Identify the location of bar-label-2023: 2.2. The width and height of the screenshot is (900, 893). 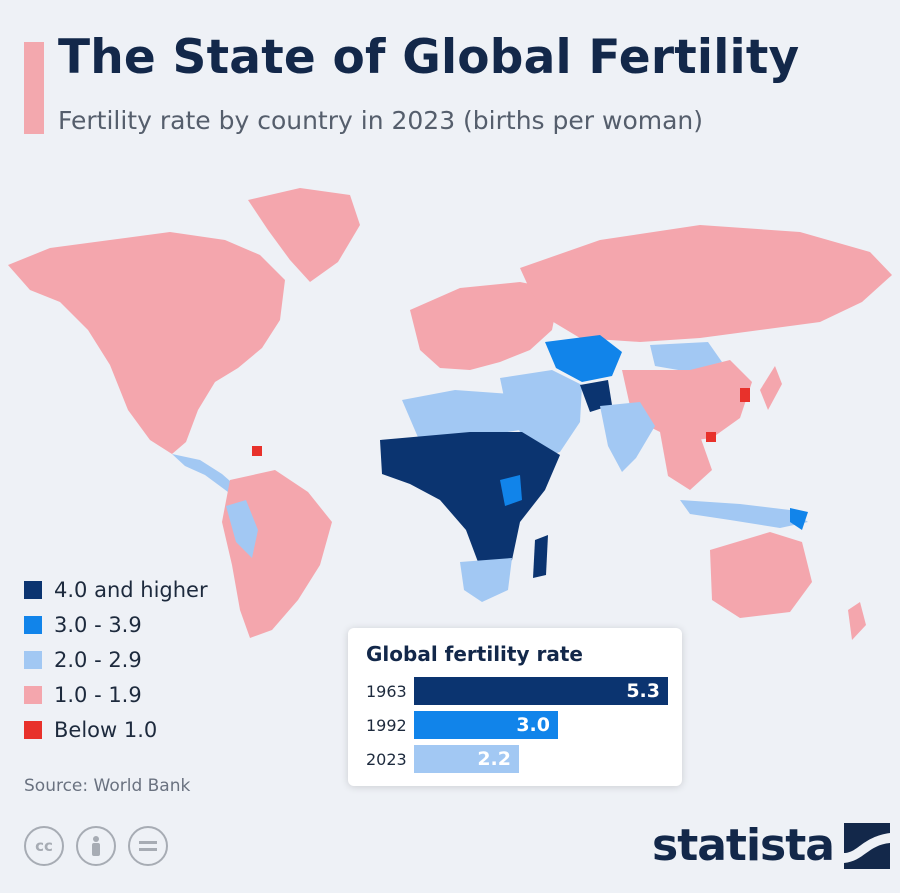
(494, 759).